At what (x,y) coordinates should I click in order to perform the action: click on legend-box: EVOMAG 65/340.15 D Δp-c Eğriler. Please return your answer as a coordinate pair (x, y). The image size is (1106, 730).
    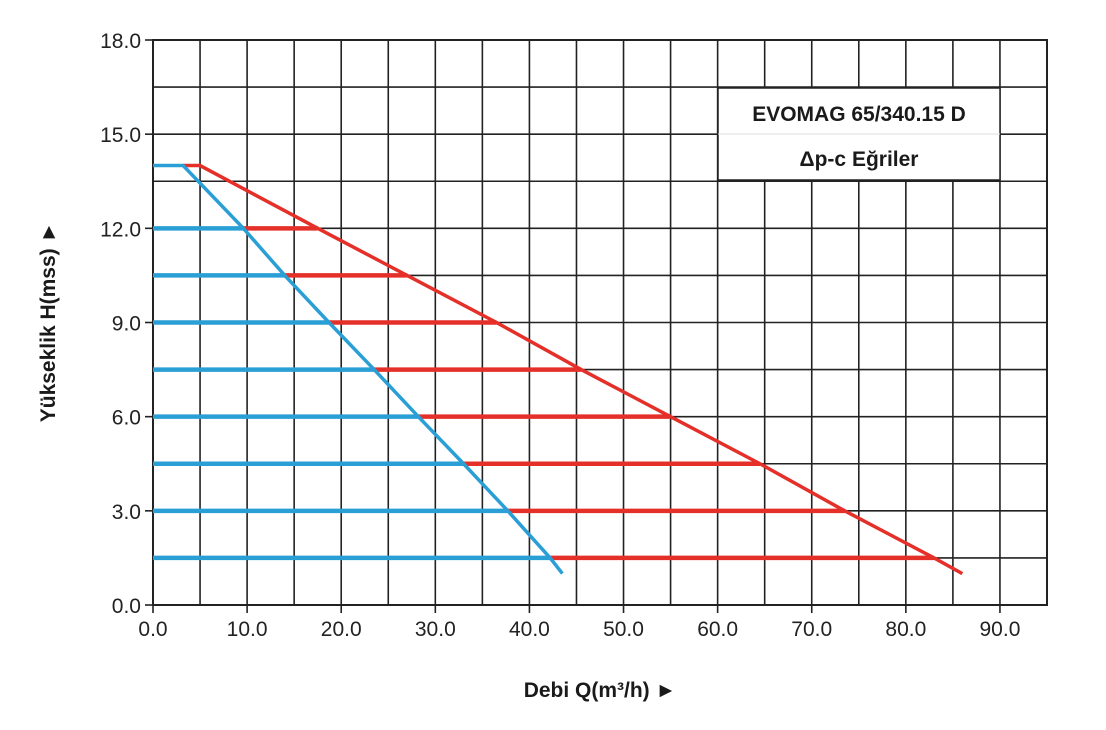
    Looking at the image, I should click on (859, 134).